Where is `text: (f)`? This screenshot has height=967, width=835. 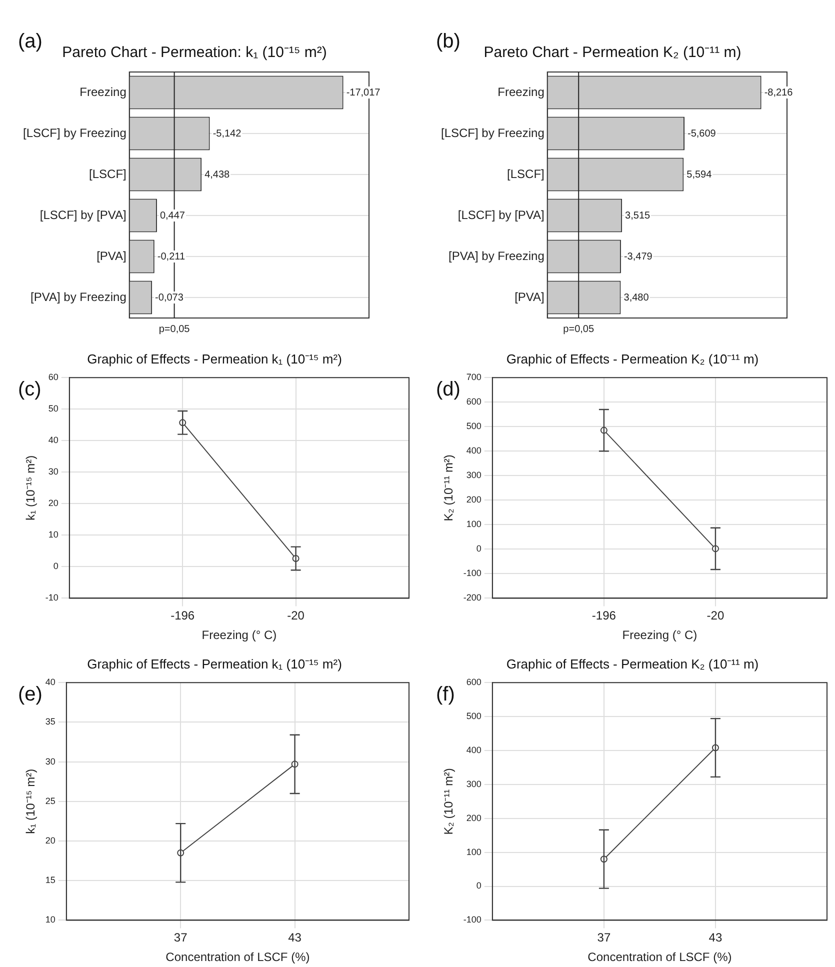 text: (f) is located at coordinates (445, 695).